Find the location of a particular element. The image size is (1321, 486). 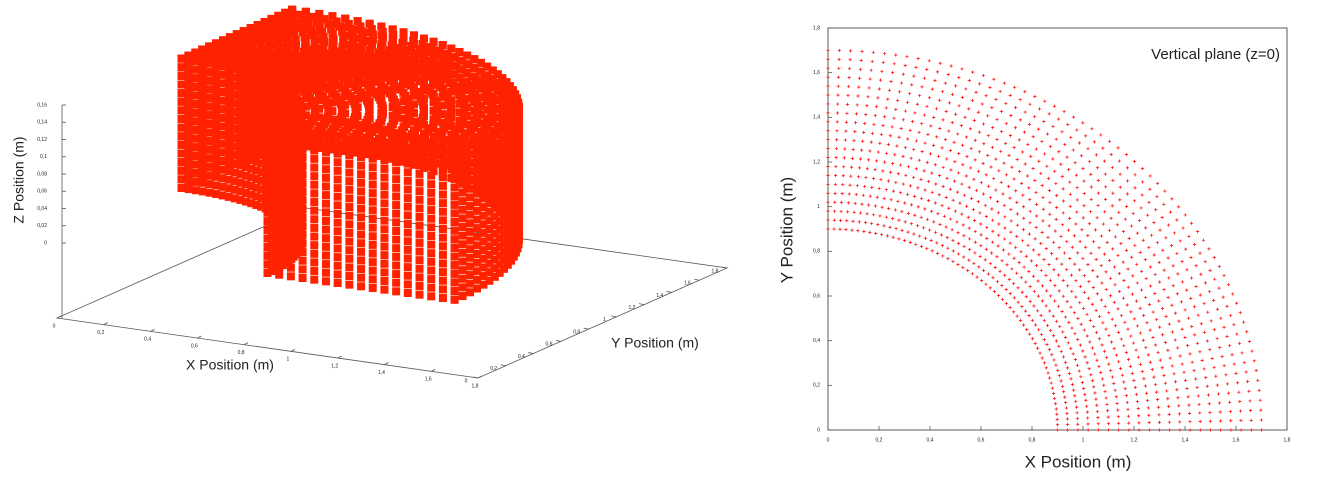

y-tick is located at coordinates (724, 267).